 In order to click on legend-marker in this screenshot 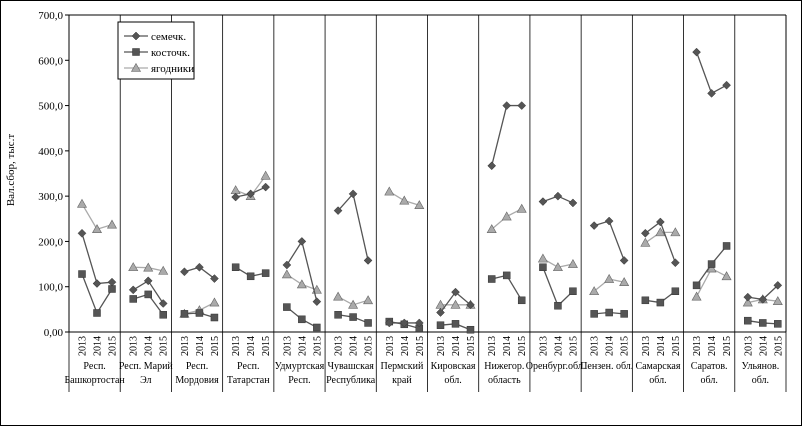, I will do `click(136, 36)`.